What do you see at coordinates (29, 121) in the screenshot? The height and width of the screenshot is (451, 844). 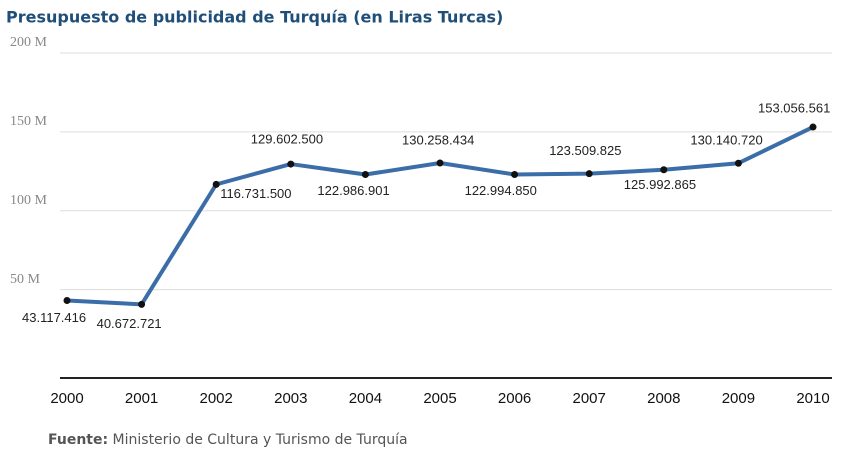 I see `y-tick-label: 150 M` at bounding box center [29, 121].